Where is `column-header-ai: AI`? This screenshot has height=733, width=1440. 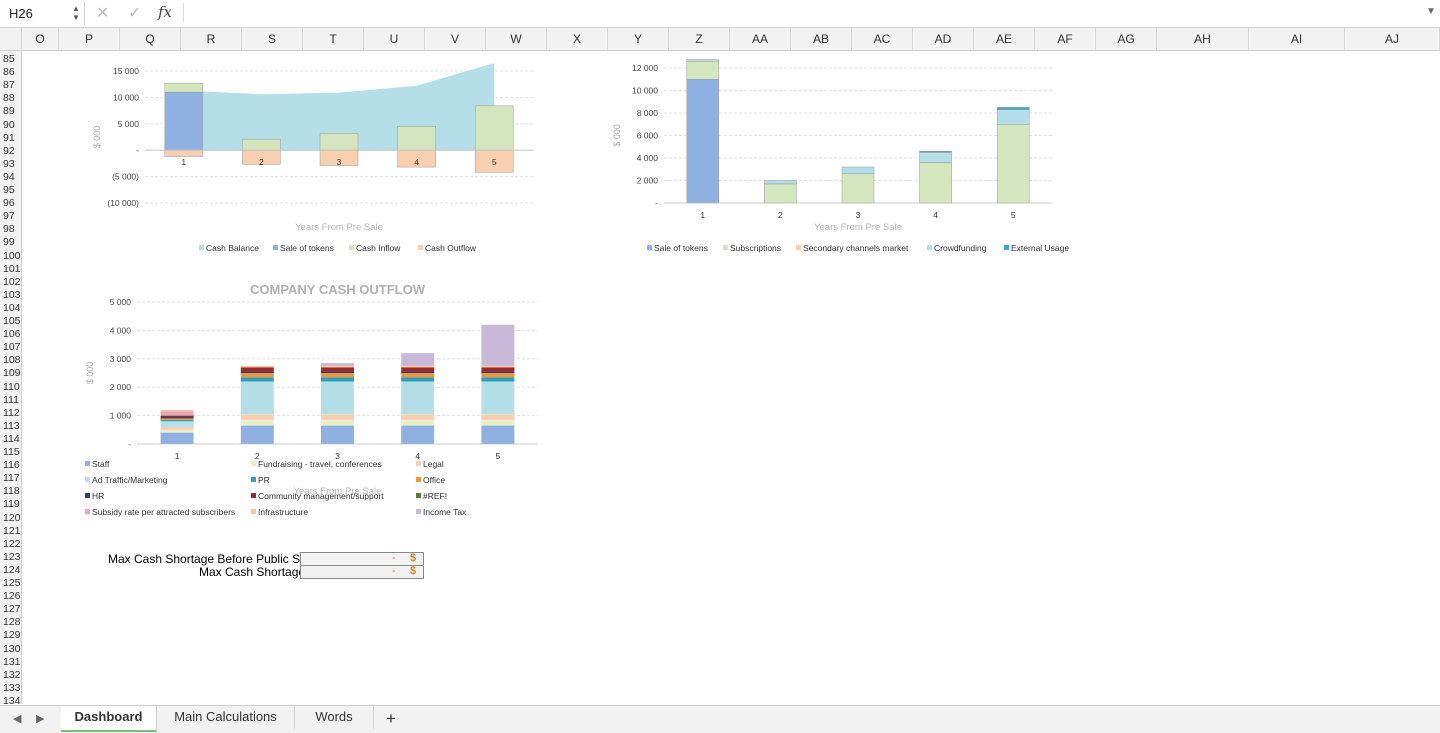
column-header-ai: AI is located at coordinates (1297, 39).